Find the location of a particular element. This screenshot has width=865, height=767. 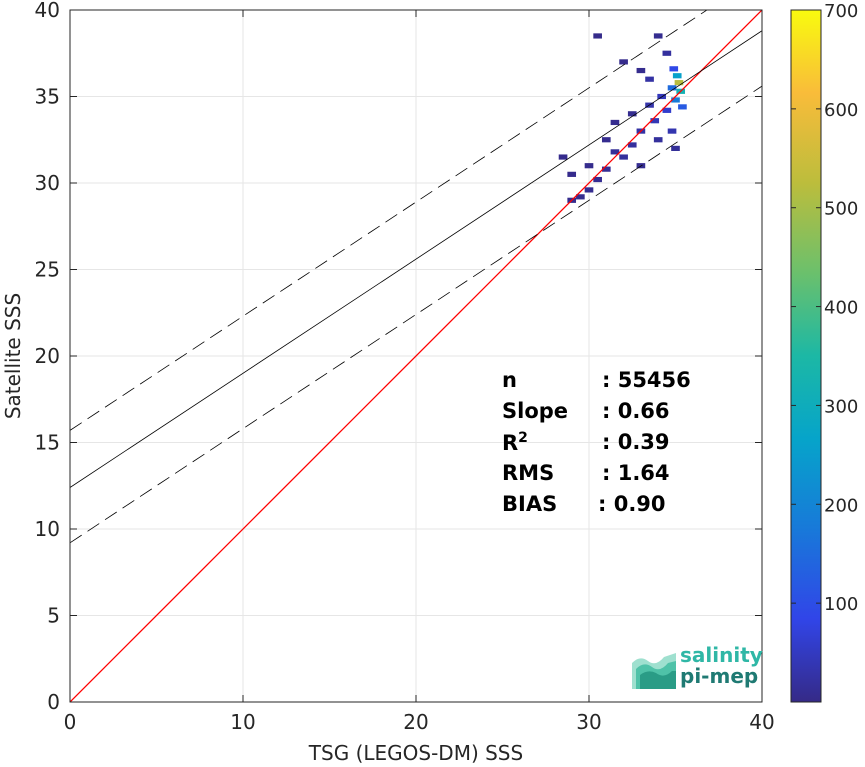

stat-value: : 0.66 is located at coordinates (636, 411).